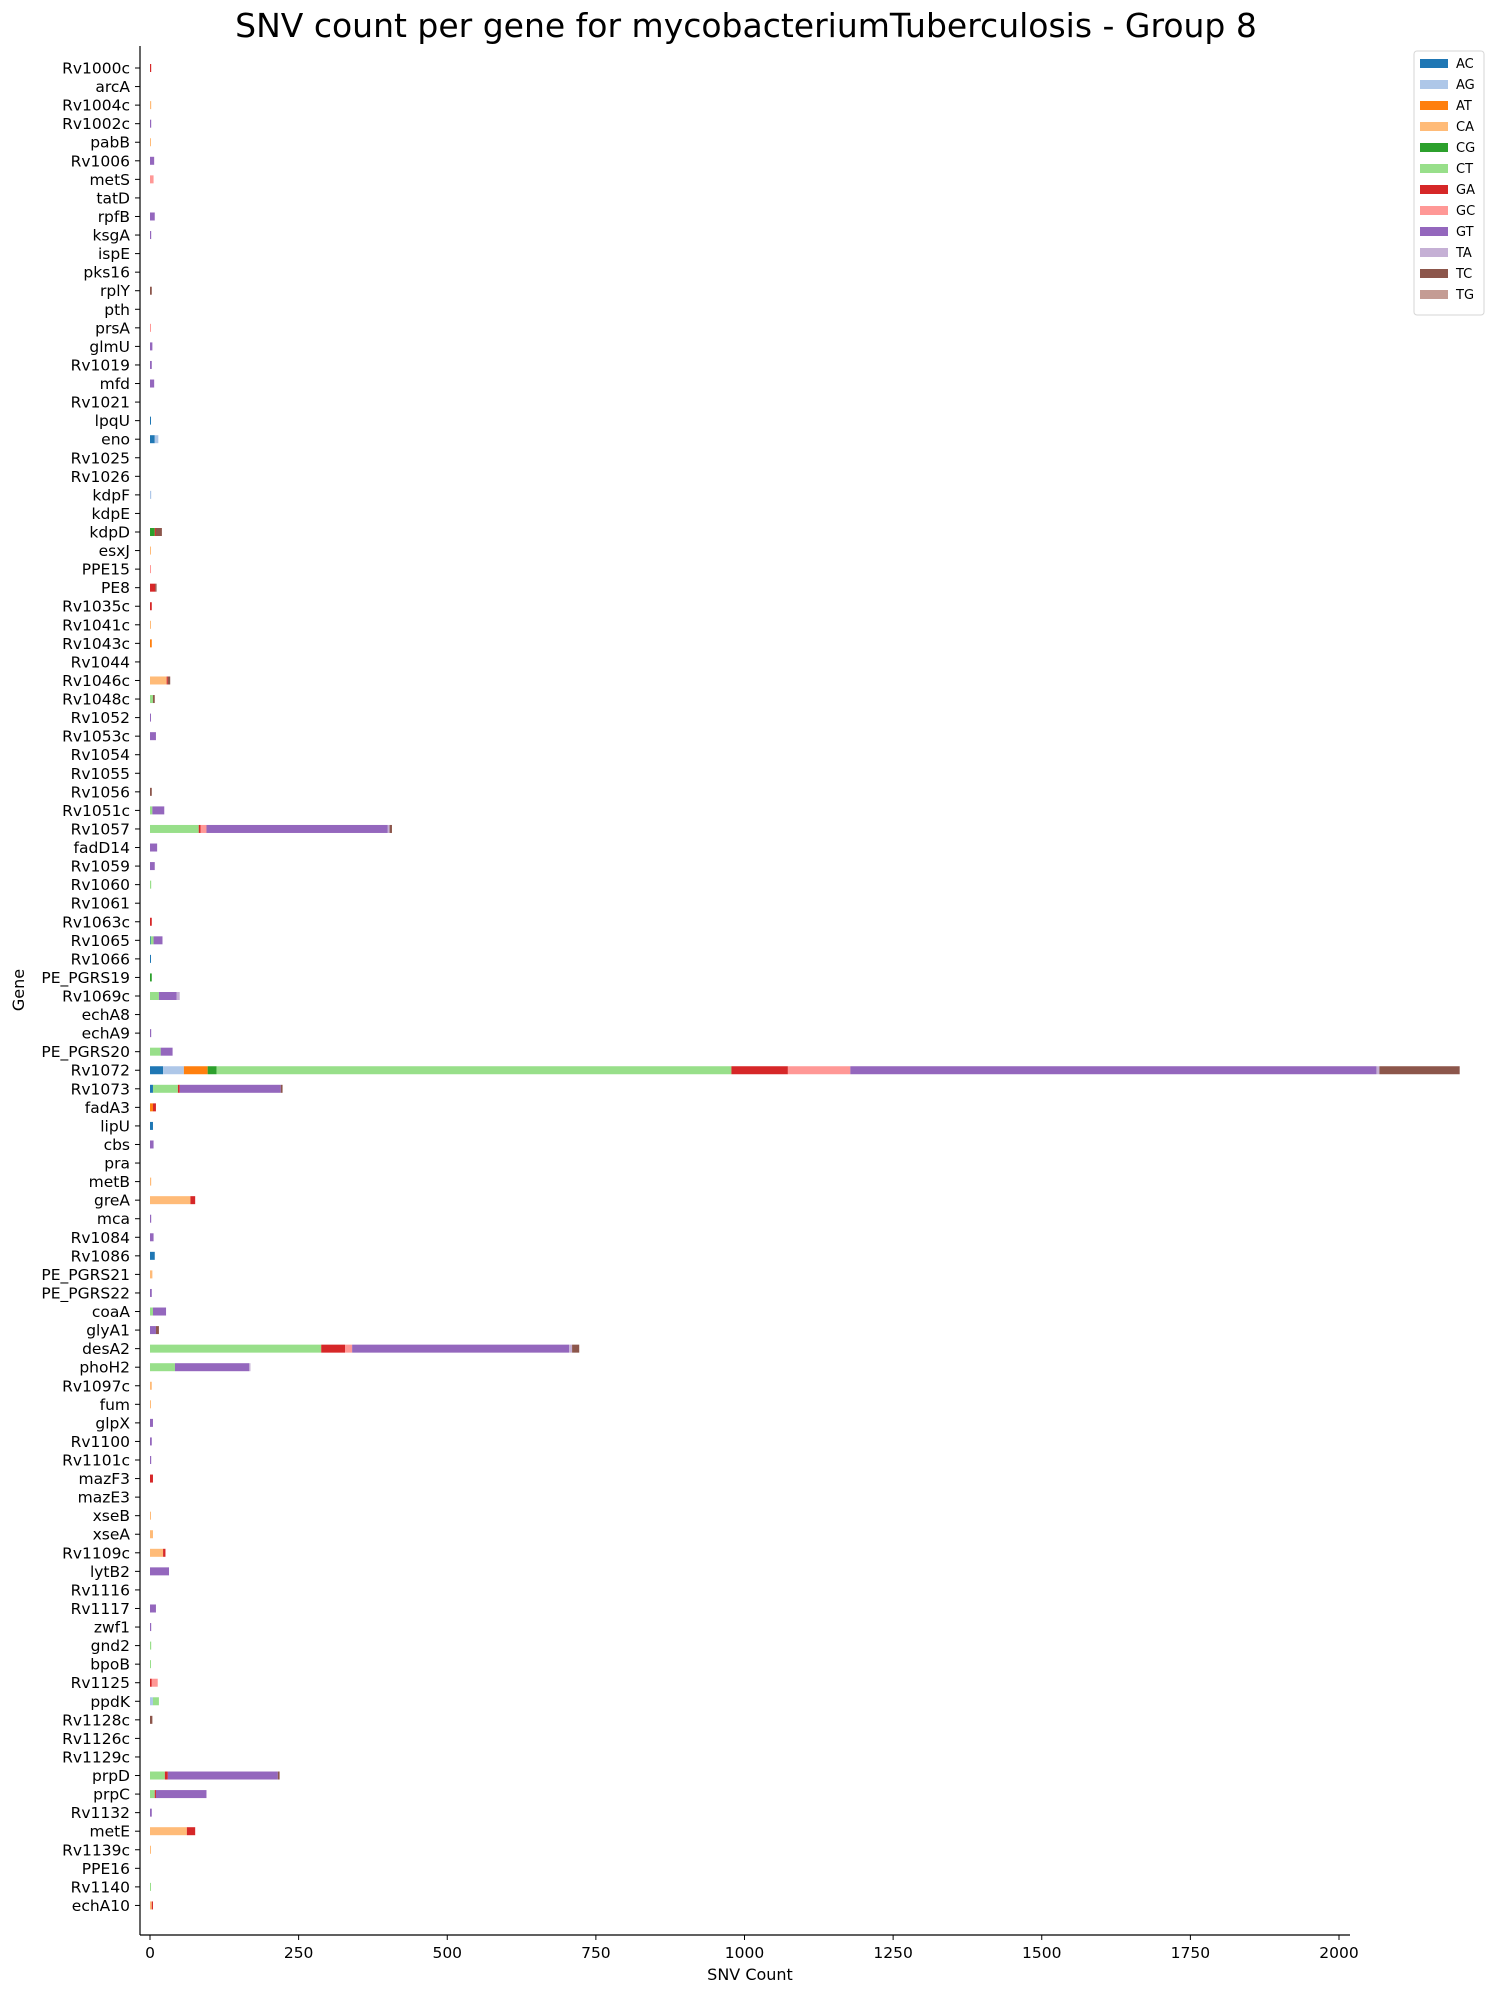 The image size is (1493, 1992). What do you see at coordinates (112, 236) in the screenshot?
I see `y-tick-label: ksgA` at bounding box center [112, 236].